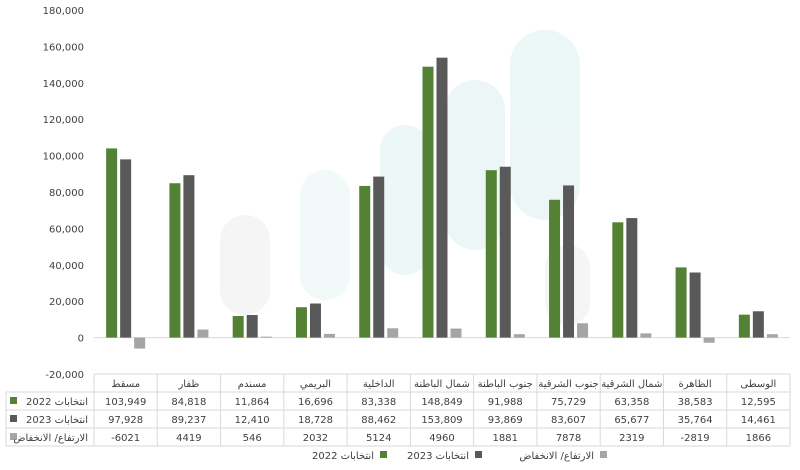 This screenshot has height=470, width=800. What do you see at coordinates (758, 384) in the screenshot?
I see `category-label: الوسطى` at bounding box center [758, 384].